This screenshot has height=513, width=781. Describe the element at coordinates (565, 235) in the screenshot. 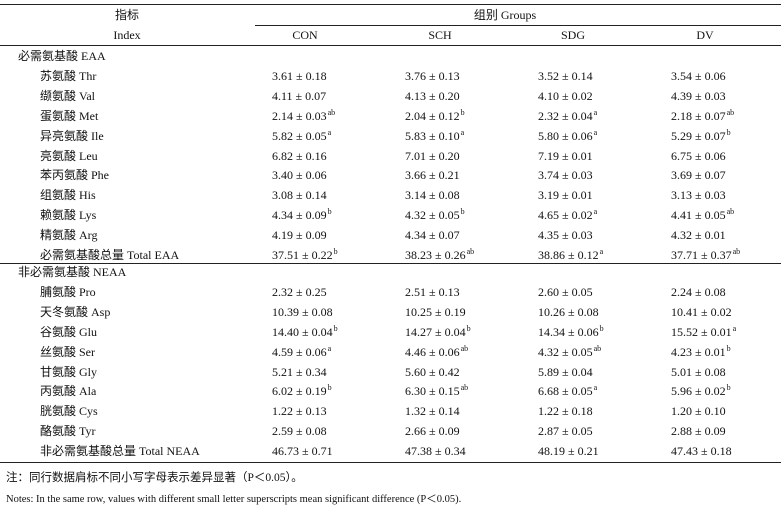

I see `cell: 4.35 ± 0.03` at that location.